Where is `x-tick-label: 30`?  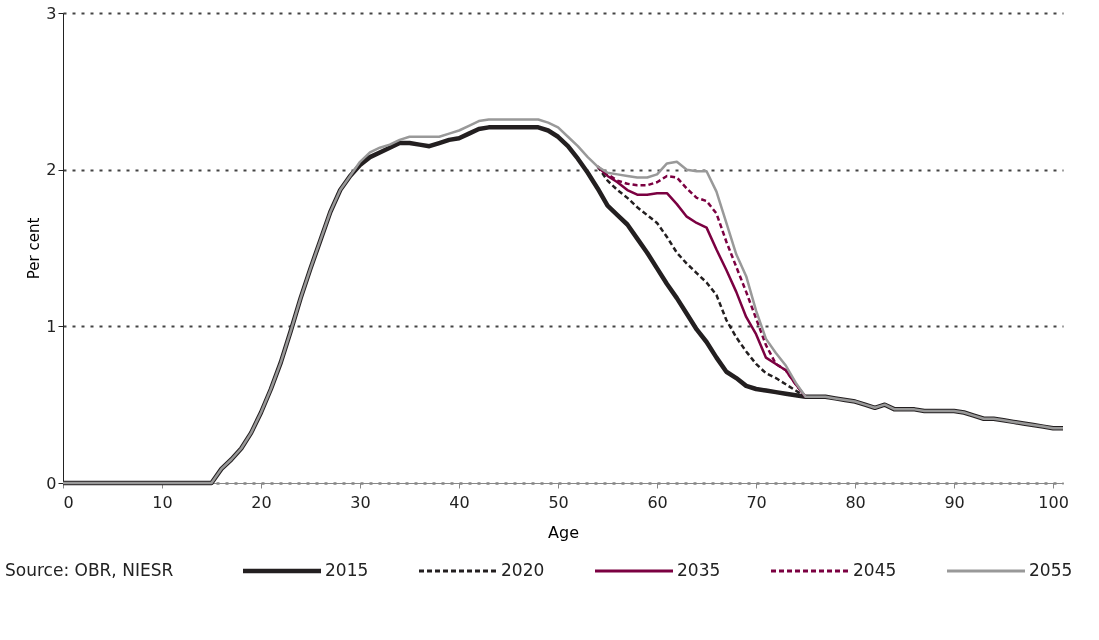
x-tick-label: 30 is located at coordinates (360, 502).